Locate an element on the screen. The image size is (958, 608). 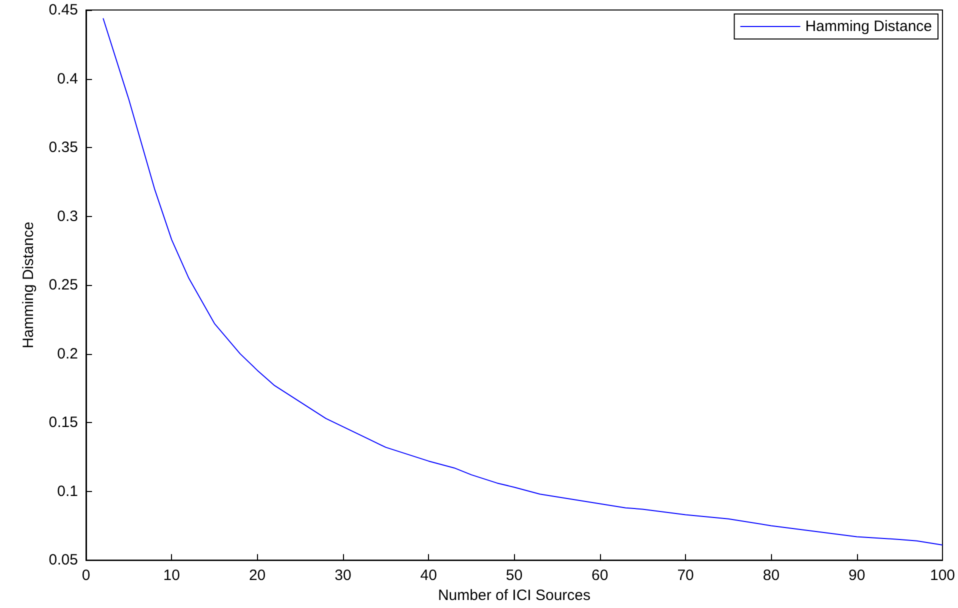
x-tick-label: 10 is located at coordinates (171, 575).